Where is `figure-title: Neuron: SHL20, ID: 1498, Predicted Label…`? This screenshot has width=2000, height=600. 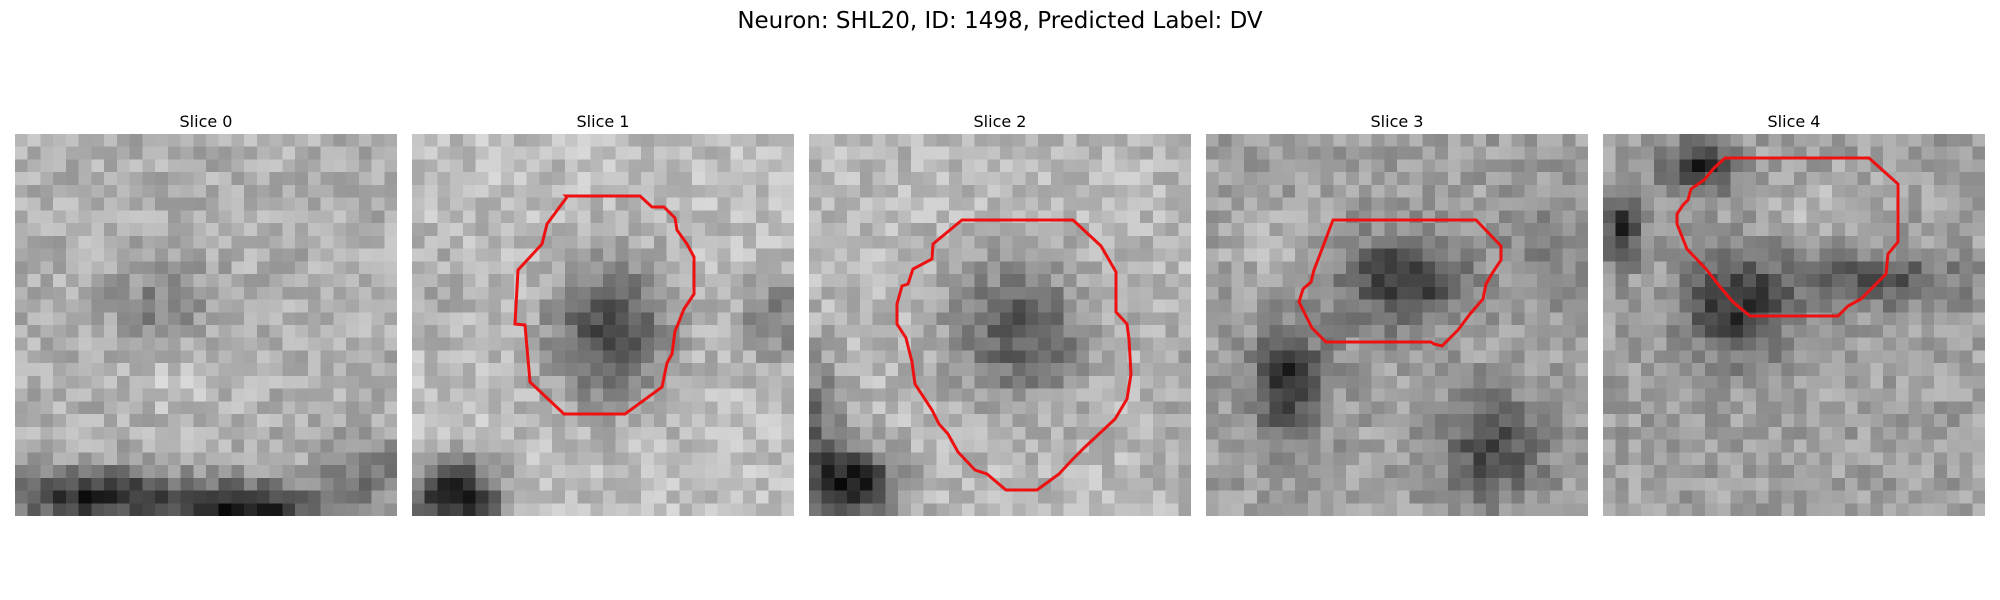 figure-title: Neuron: SHL20, ID: 1498, Predicted Label… is located at coordinates (1000, 21).